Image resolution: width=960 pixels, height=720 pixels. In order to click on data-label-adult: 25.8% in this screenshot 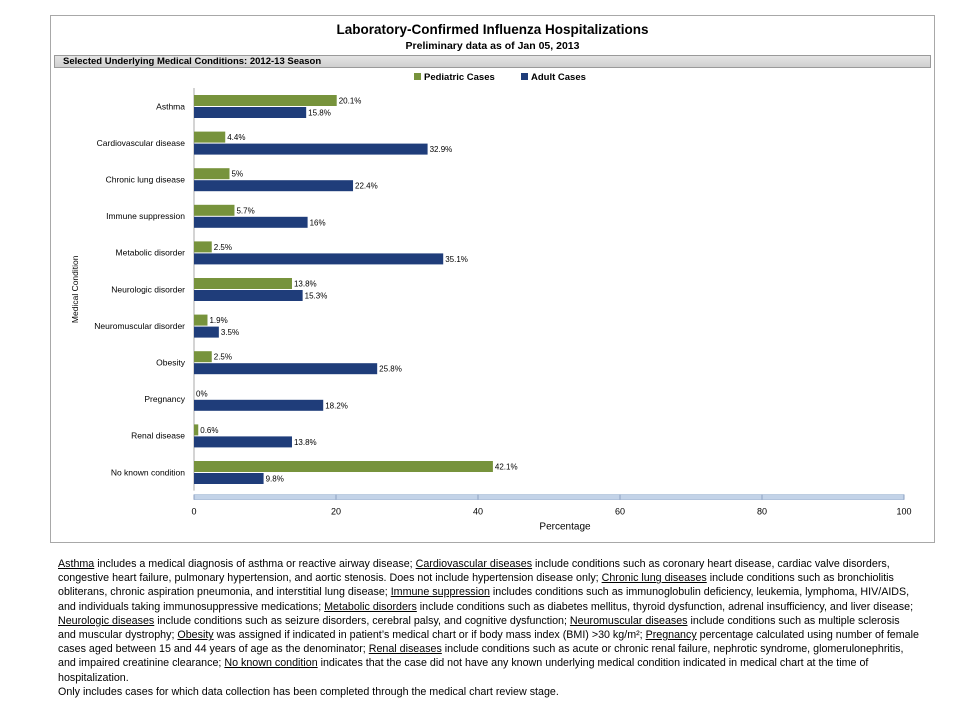, I will do `click(390, 369)`.